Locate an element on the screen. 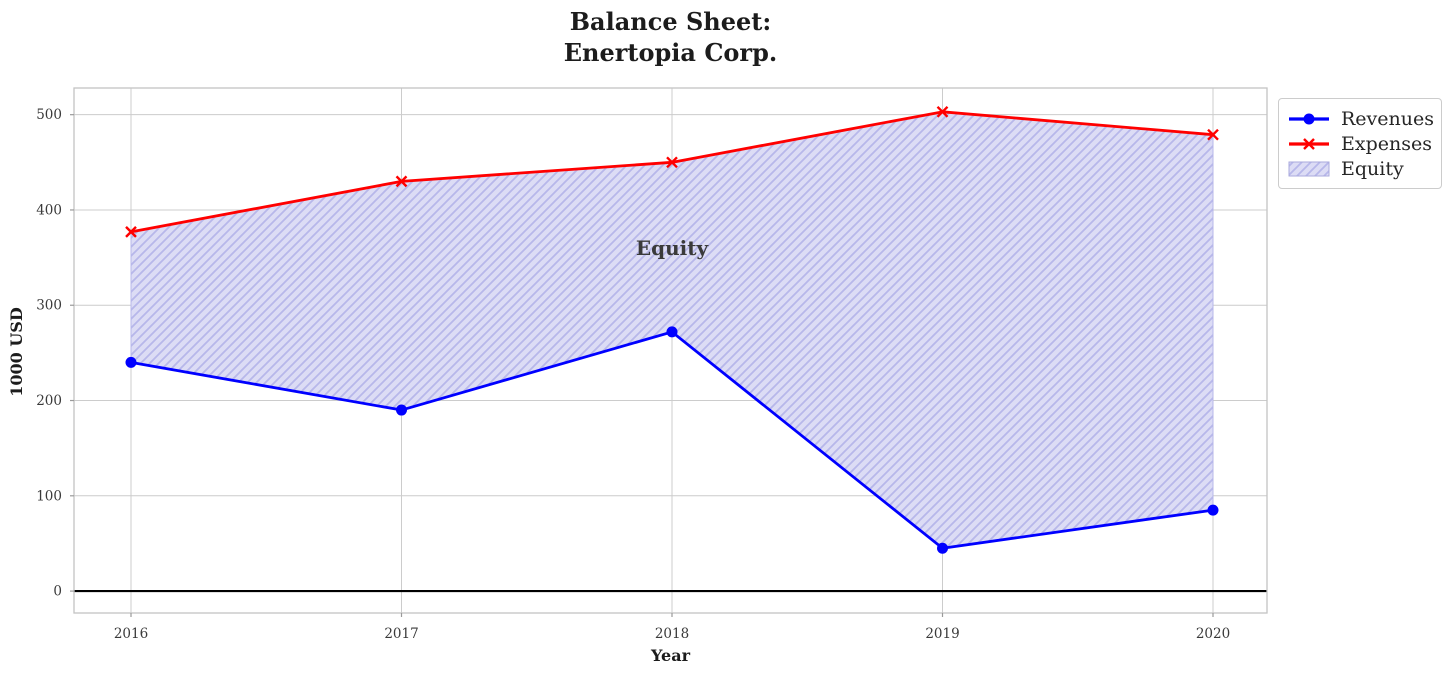 The image size is (1452, 676). y-tick-label: 400 is located at coordinates (49, 210).